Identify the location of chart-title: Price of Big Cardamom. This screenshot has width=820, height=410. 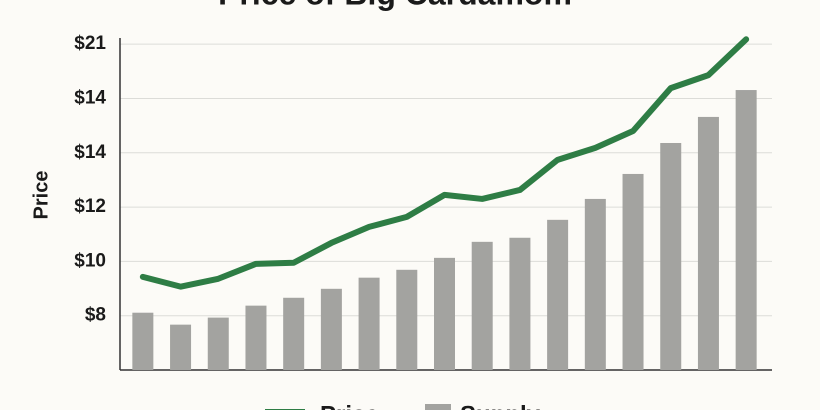
(395, 5).